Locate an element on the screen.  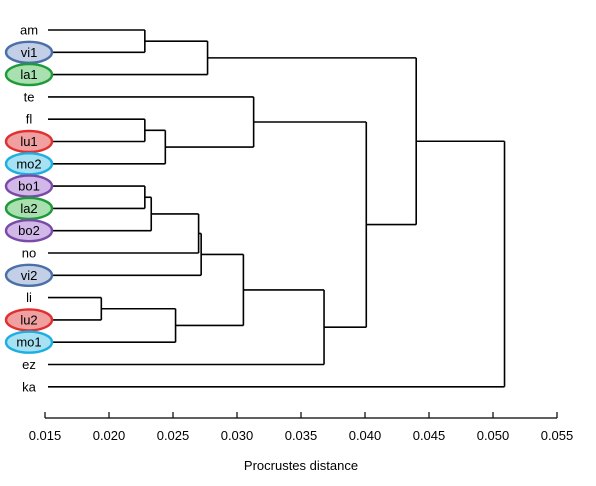
x-tick-label: 0.015 is located at coordinates (45, 435).